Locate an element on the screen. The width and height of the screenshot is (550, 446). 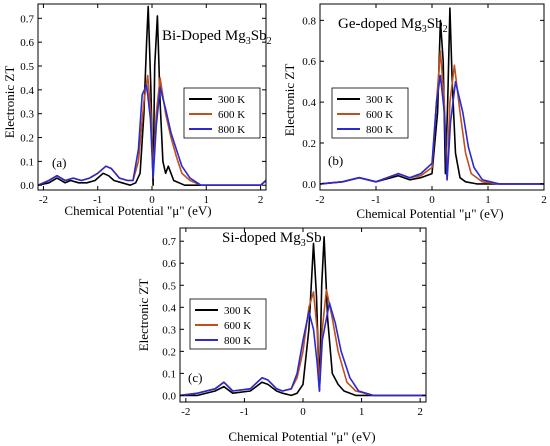
panel-a-ytick-label: 0.1 is located at coordinates (27, 162).